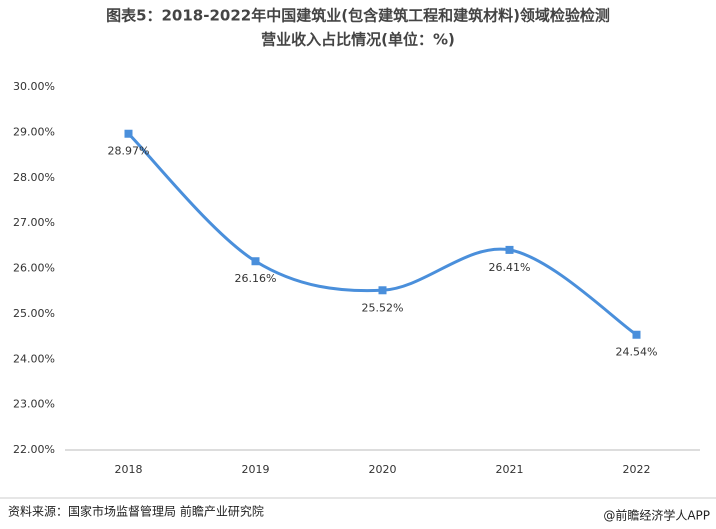  Describe the element at coordinates (129, 151) in the screenshot. I see `data-label: 28.97%` at that location.